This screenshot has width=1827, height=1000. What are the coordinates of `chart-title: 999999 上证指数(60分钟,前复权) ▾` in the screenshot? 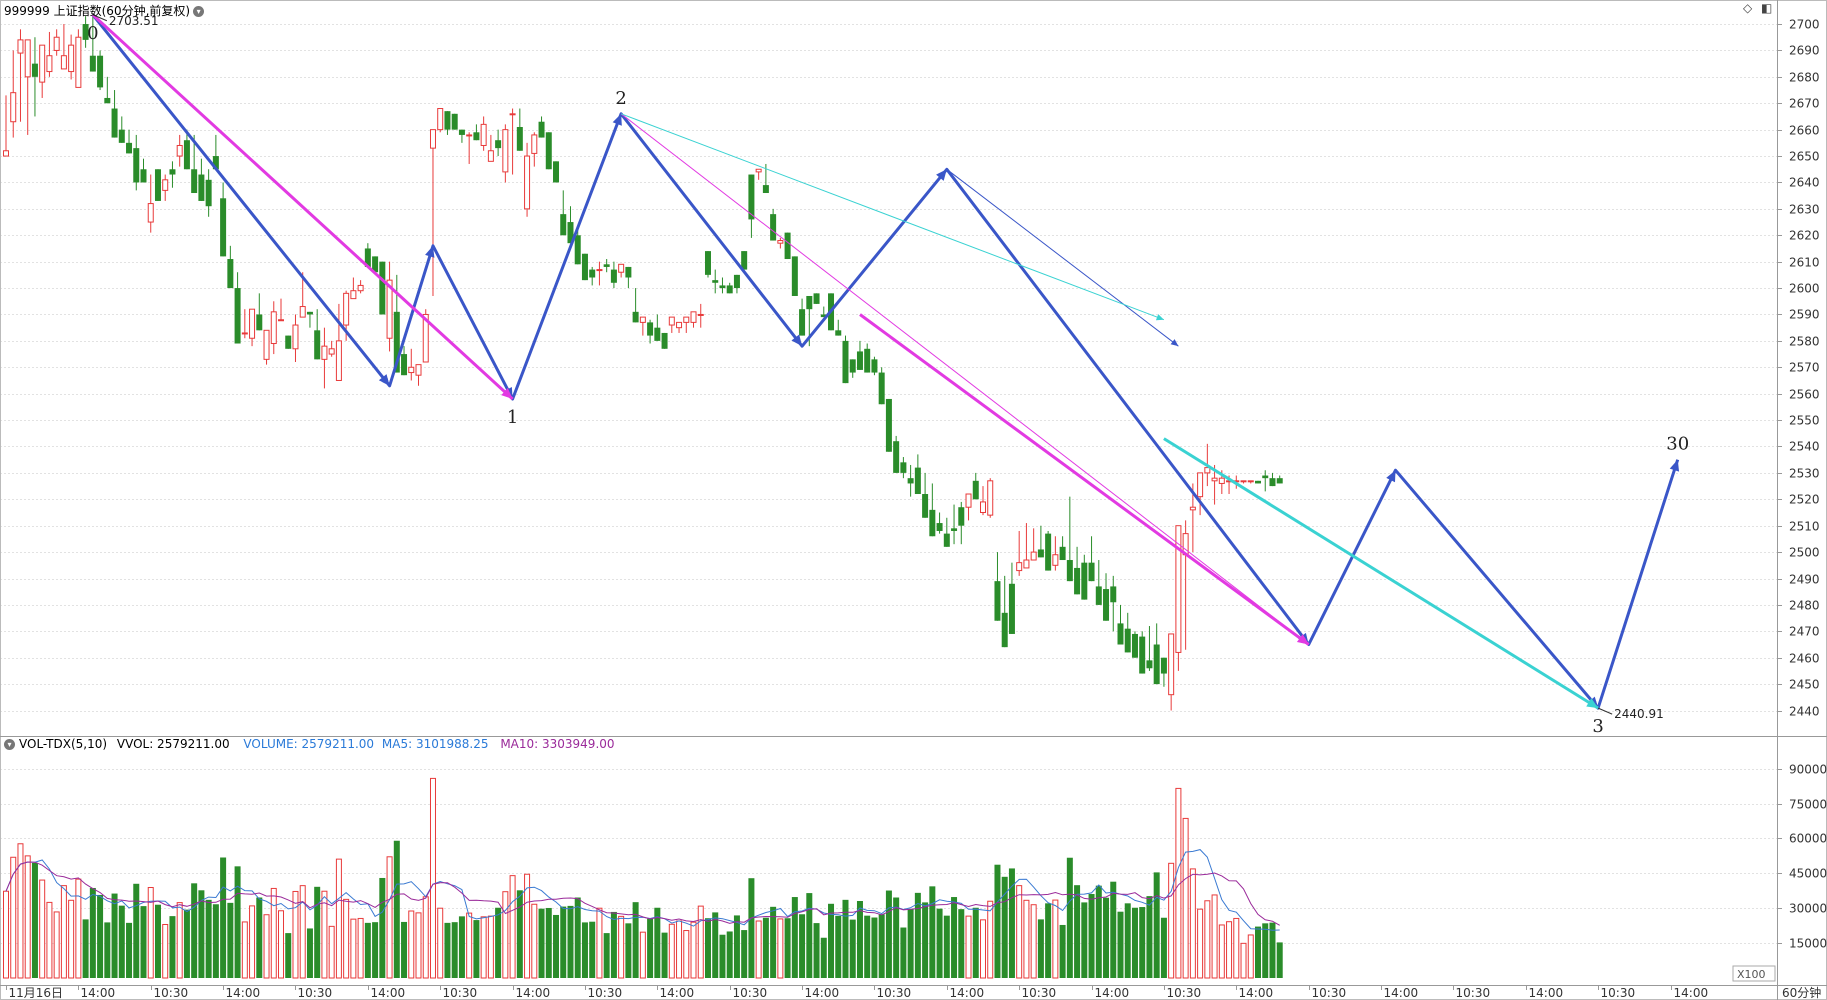 It's located at (104, 10).